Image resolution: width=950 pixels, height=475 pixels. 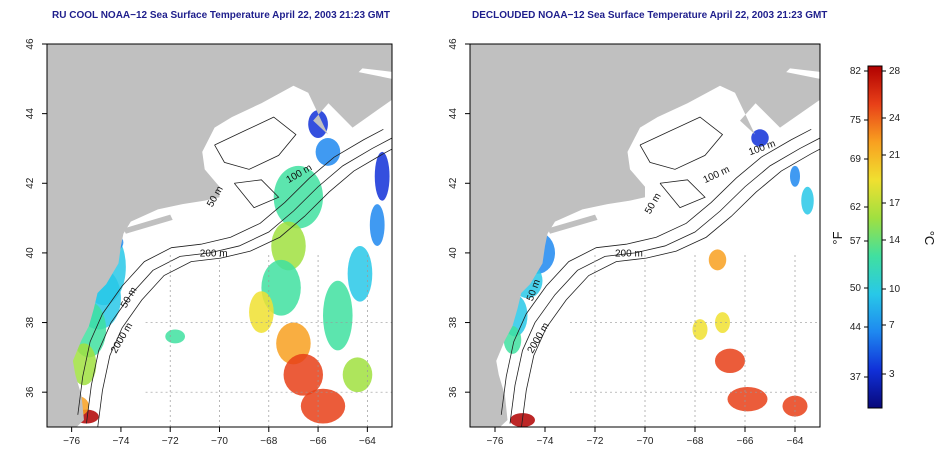 I want to click on fahrenheit-tick-label: 44, so click(x=856, y=327).